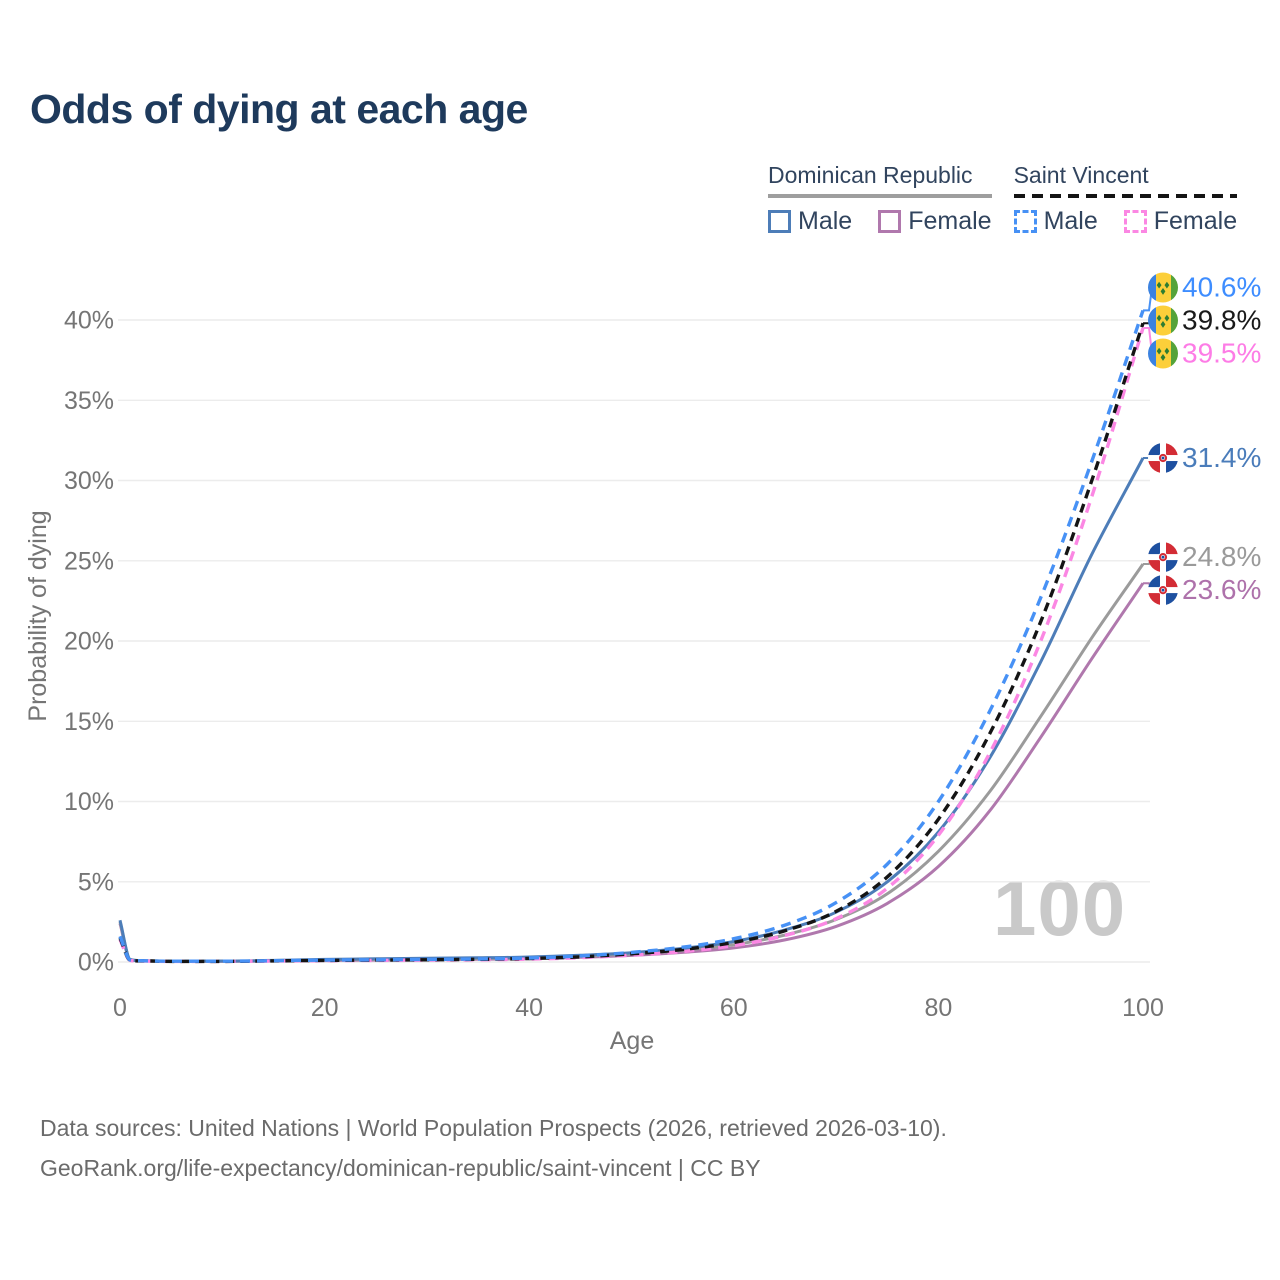  What do you see at coordinates (96, 963) in the screenshot?
I see `y-tick-label: 0%` at bounding box center [96, 963].